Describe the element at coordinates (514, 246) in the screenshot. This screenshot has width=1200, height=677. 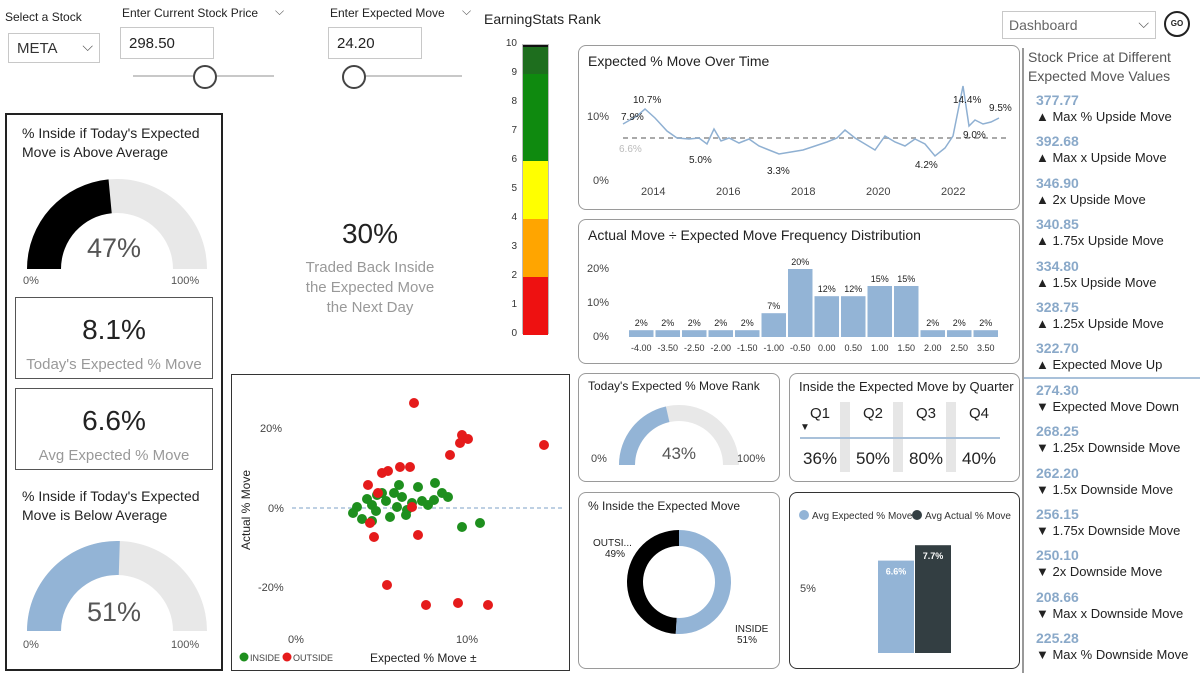
I see `rank-tick-label: 3` at that location.